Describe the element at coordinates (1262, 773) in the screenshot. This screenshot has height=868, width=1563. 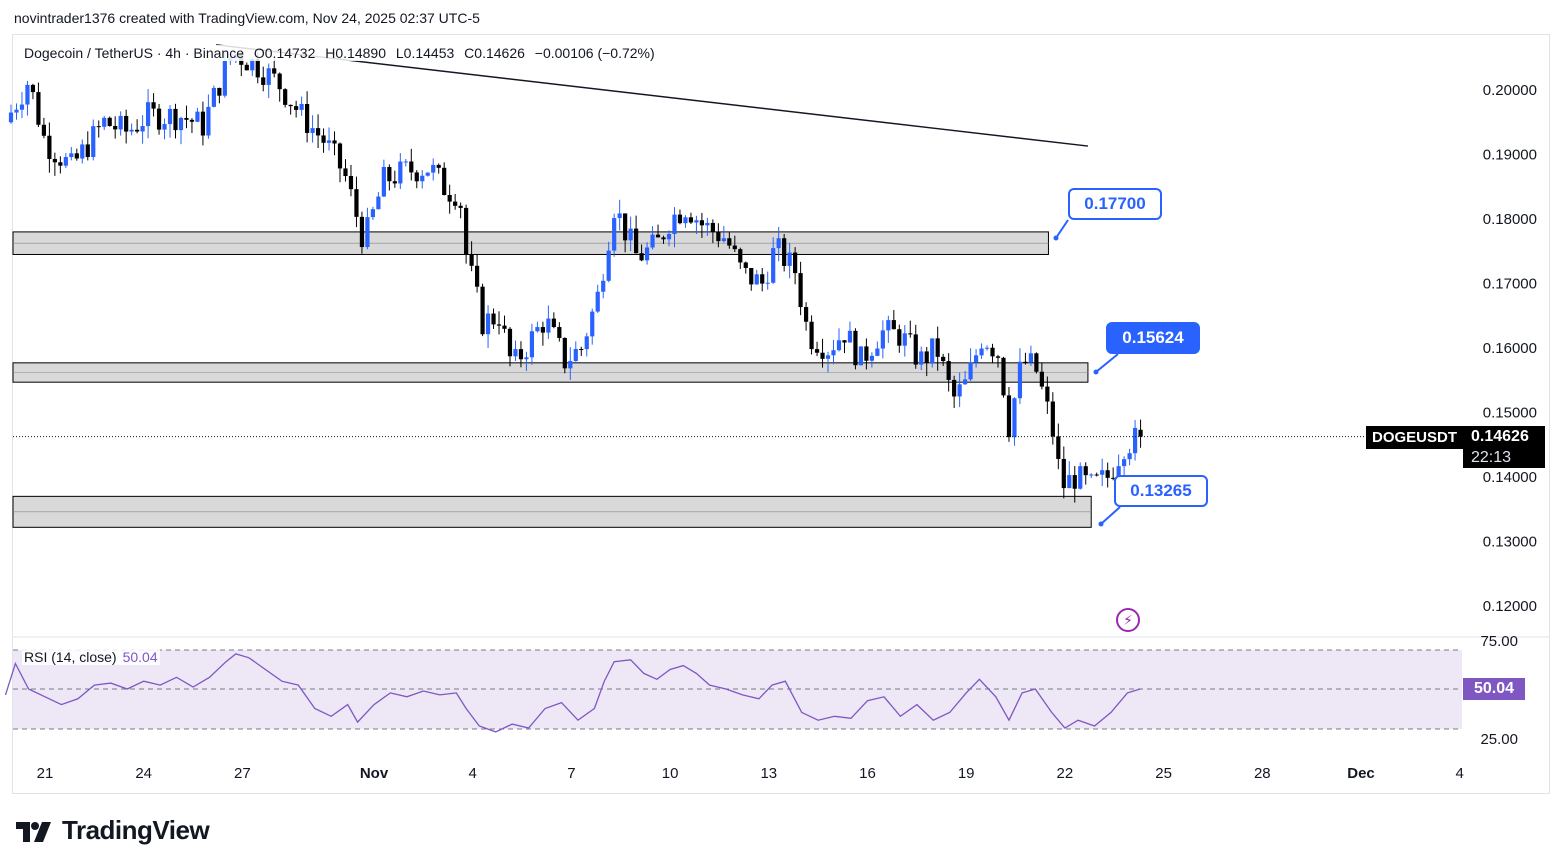
I see `time-tick-label: 28` at that location.